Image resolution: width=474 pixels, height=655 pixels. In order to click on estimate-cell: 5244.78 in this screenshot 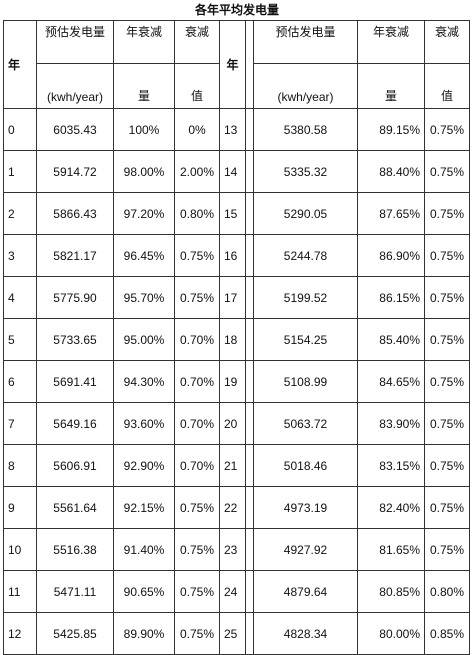, I will do `click(305, 255)`.